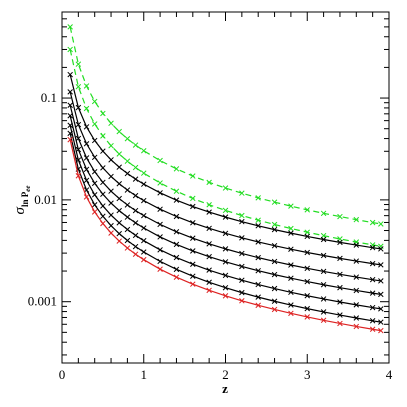  I want to click on x-tick-label: 1, so click(144, 374).